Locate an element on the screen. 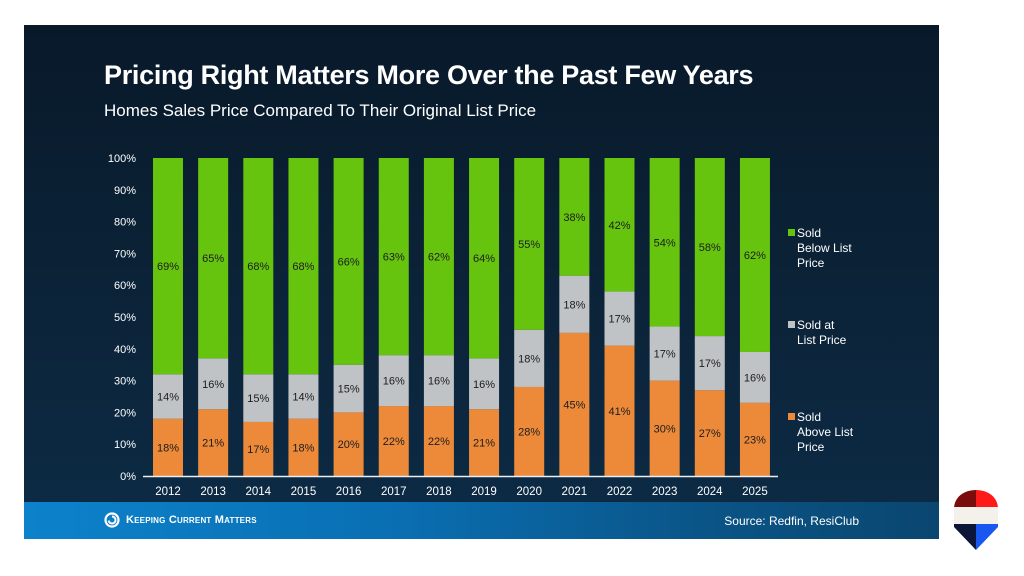  data-label-below: 58% is located at coordinates (710, 248).